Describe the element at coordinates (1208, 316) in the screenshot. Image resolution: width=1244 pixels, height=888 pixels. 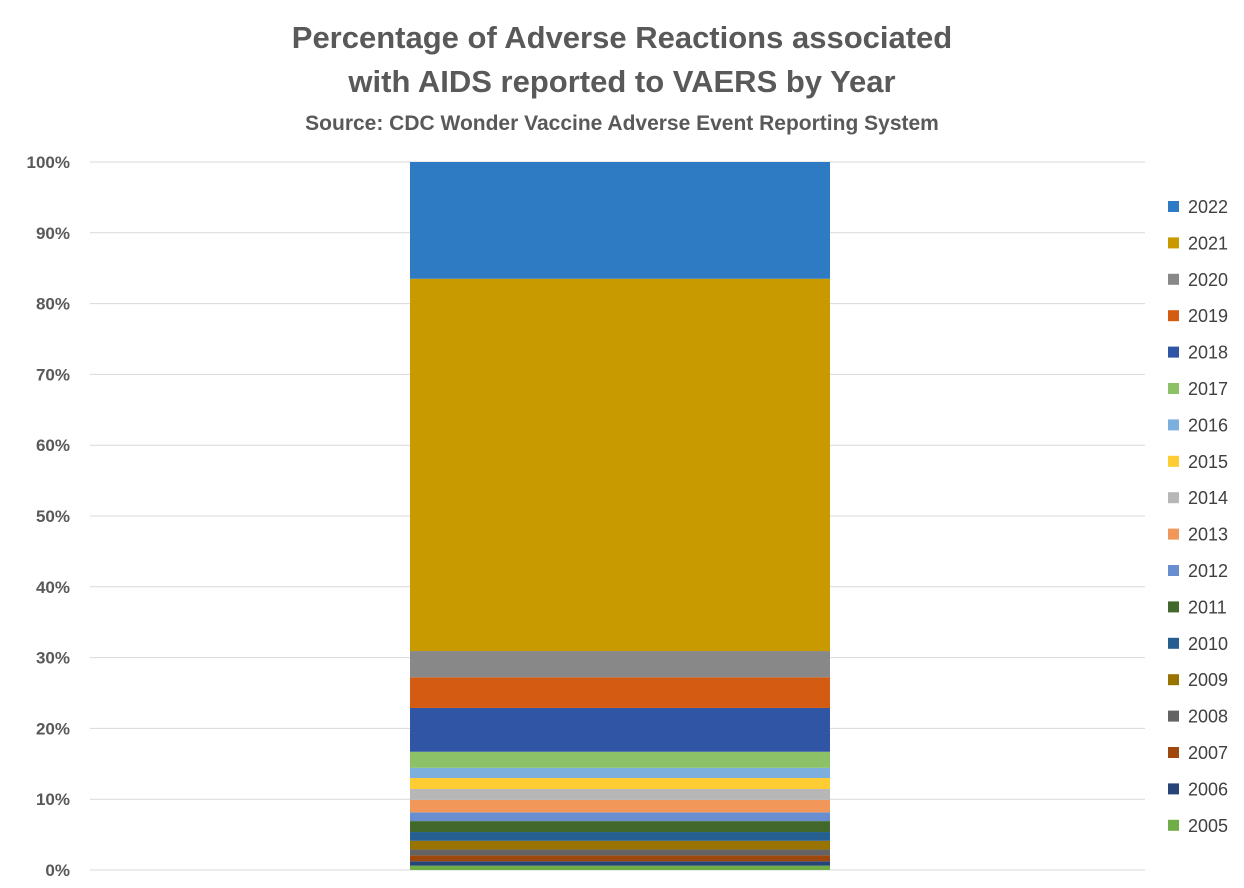
I see `legend-label-2019: 2019` at that location.